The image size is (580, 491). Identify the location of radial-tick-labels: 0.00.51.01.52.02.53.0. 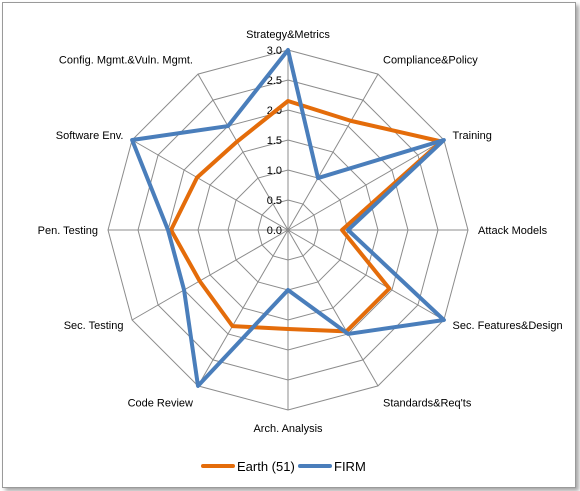
(274, 141).